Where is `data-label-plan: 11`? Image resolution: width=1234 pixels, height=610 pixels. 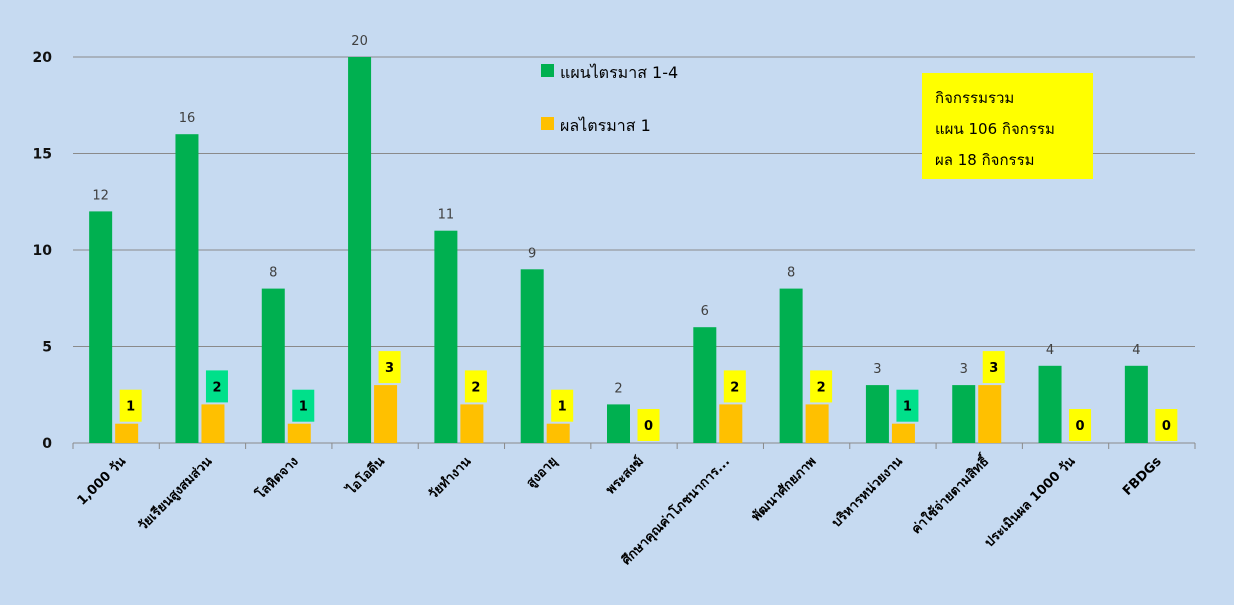 data-label-plan: 11 is located at coordinates (446, 215).